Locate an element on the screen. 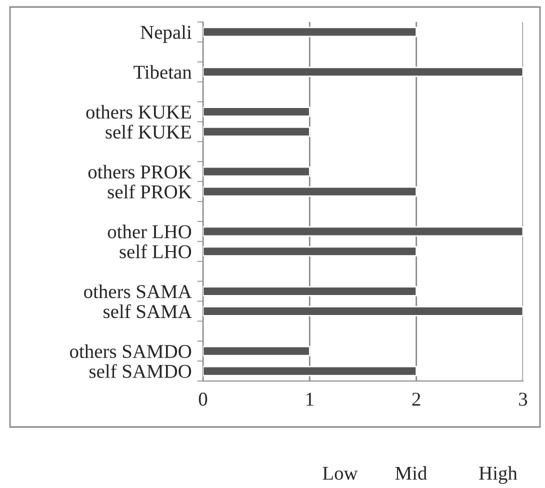 This screenshot has height=488, width=545. text: High is located at coordinates (498, 475).